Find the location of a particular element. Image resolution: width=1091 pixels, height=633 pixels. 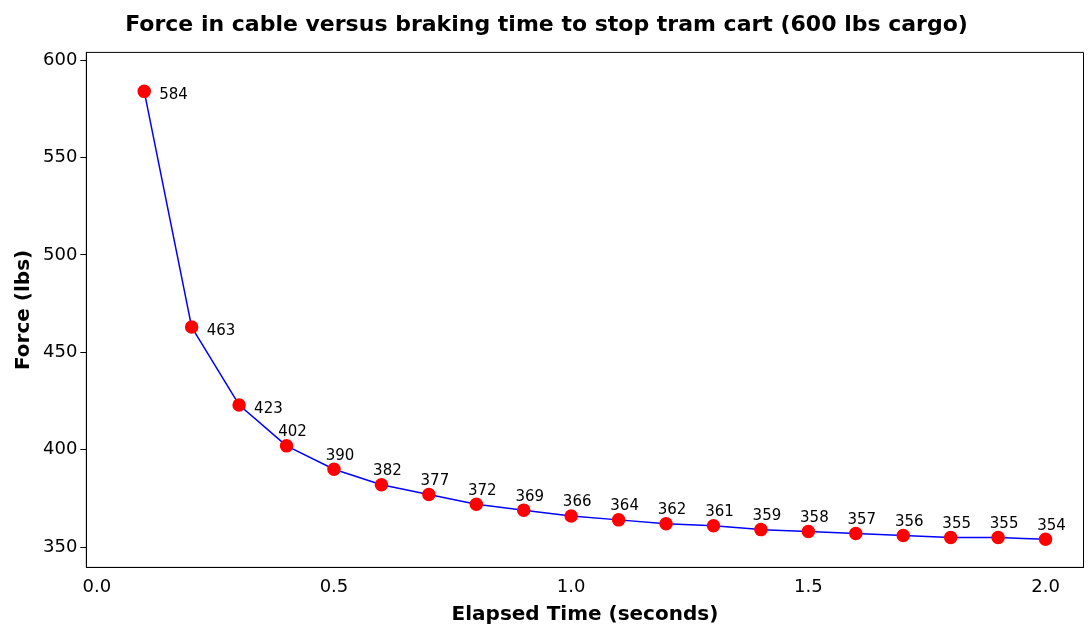

data-label: 359 is located at coordinates (767, 515).